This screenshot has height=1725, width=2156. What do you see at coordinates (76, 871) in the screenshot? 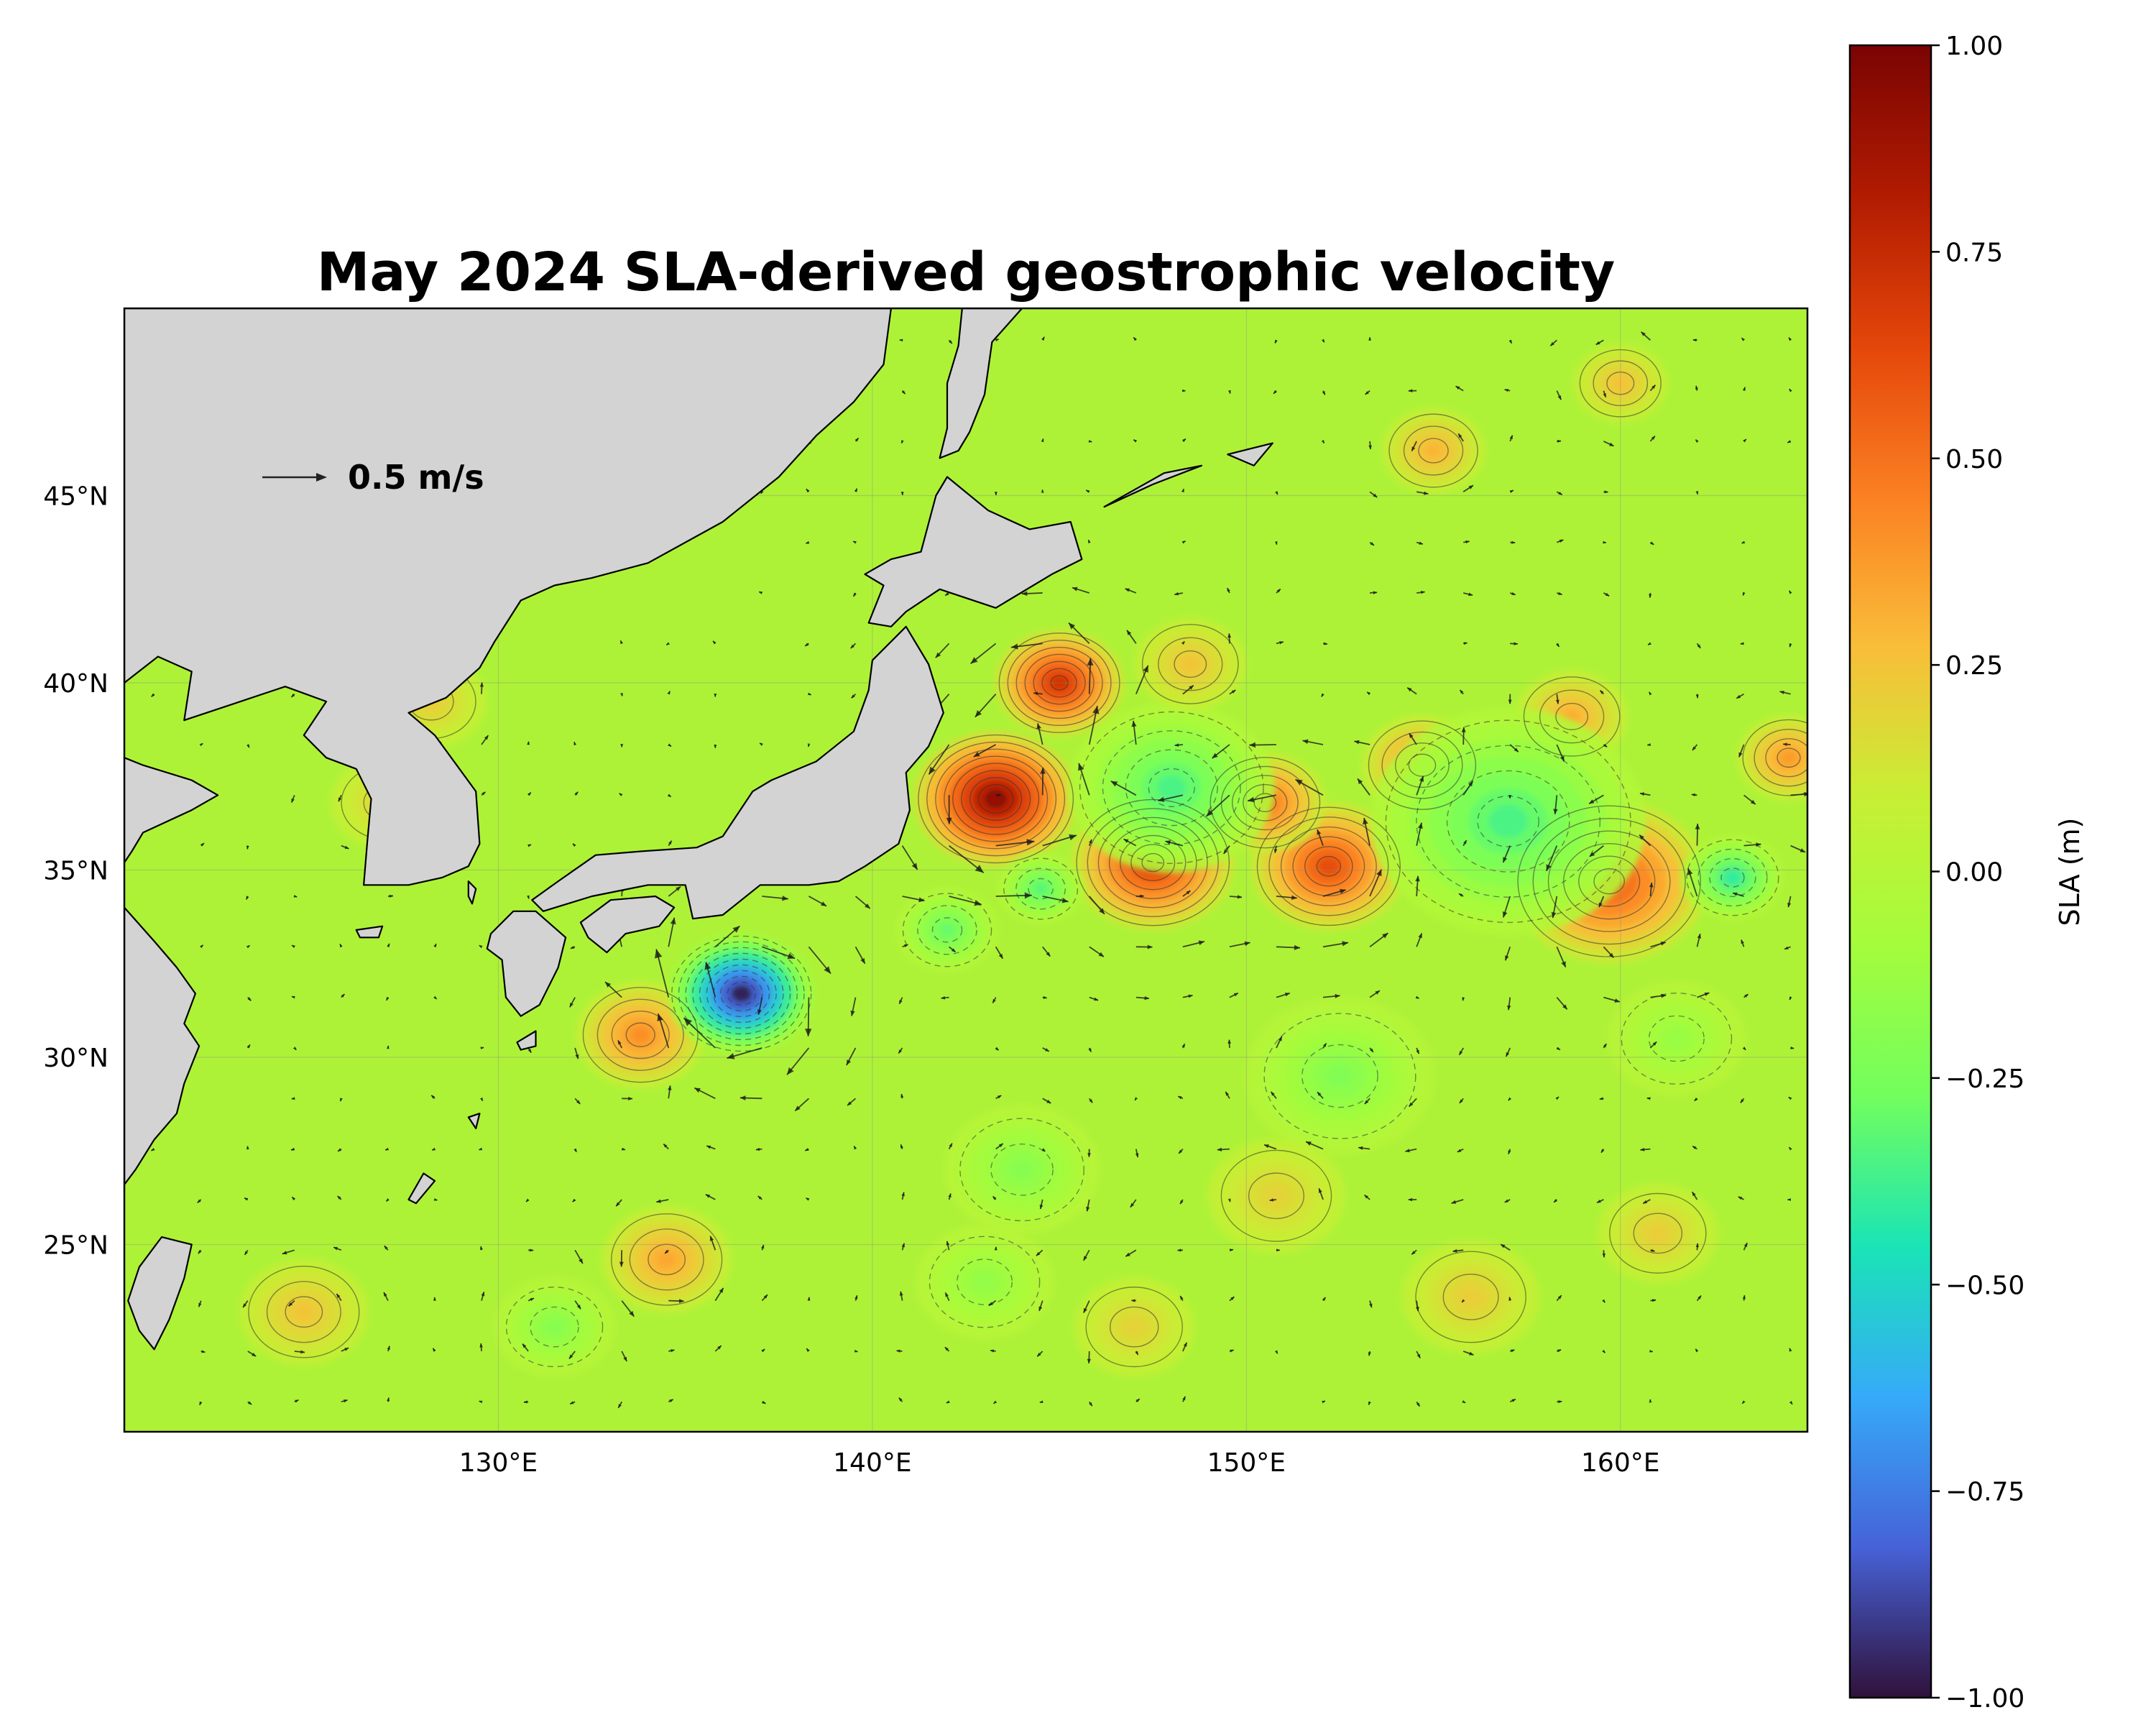
I see `y-axis-ticks: 45°N 40°N 35°N 30°N 25°N` at bounding box center [76, 871].